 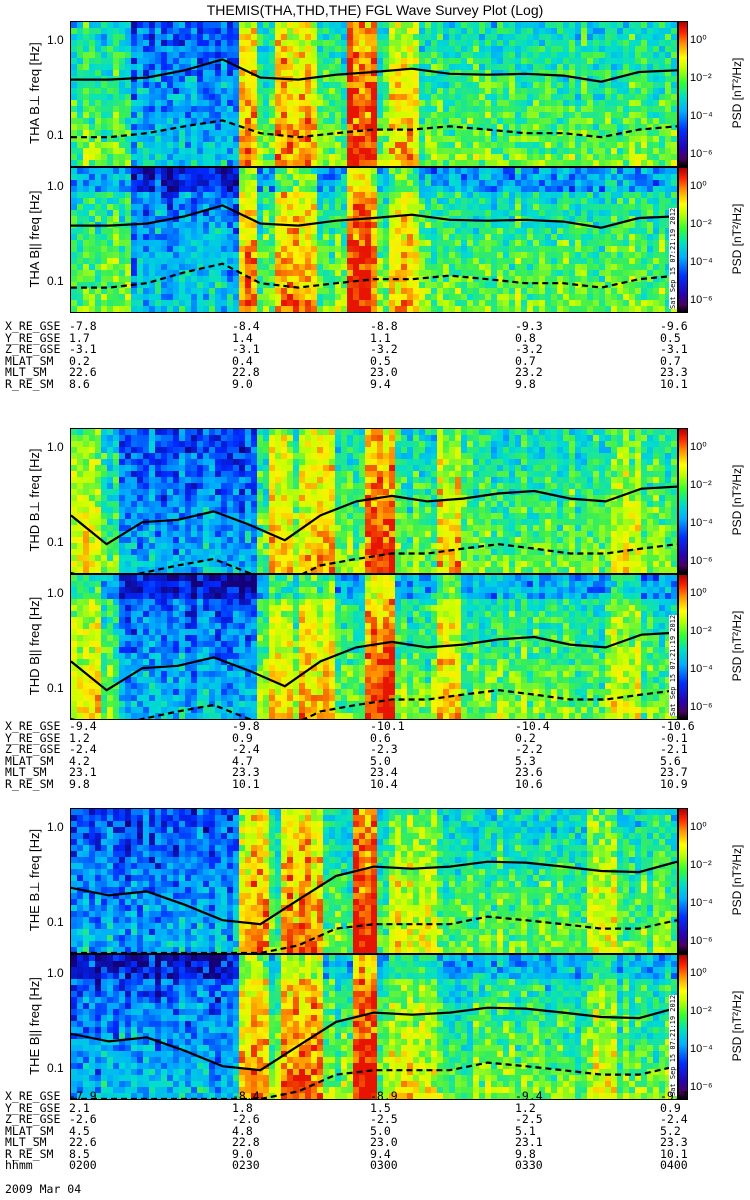 What do you see at coordinates (374, 129) in the screenshot?
I see `dashed-frequency-line` at bounding box center [374, 129].